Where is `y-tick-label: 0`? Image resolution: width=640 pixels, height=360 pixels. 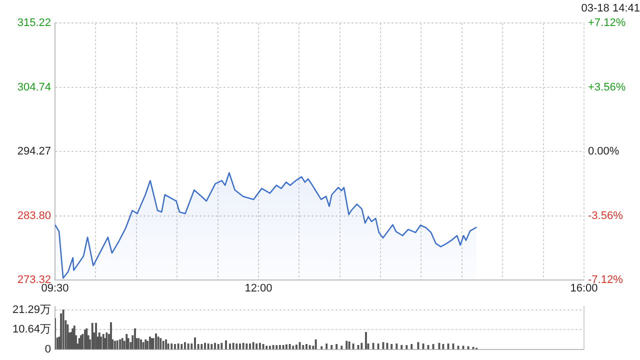
y-tick-label: 0 is located at coordinates (47, 349).